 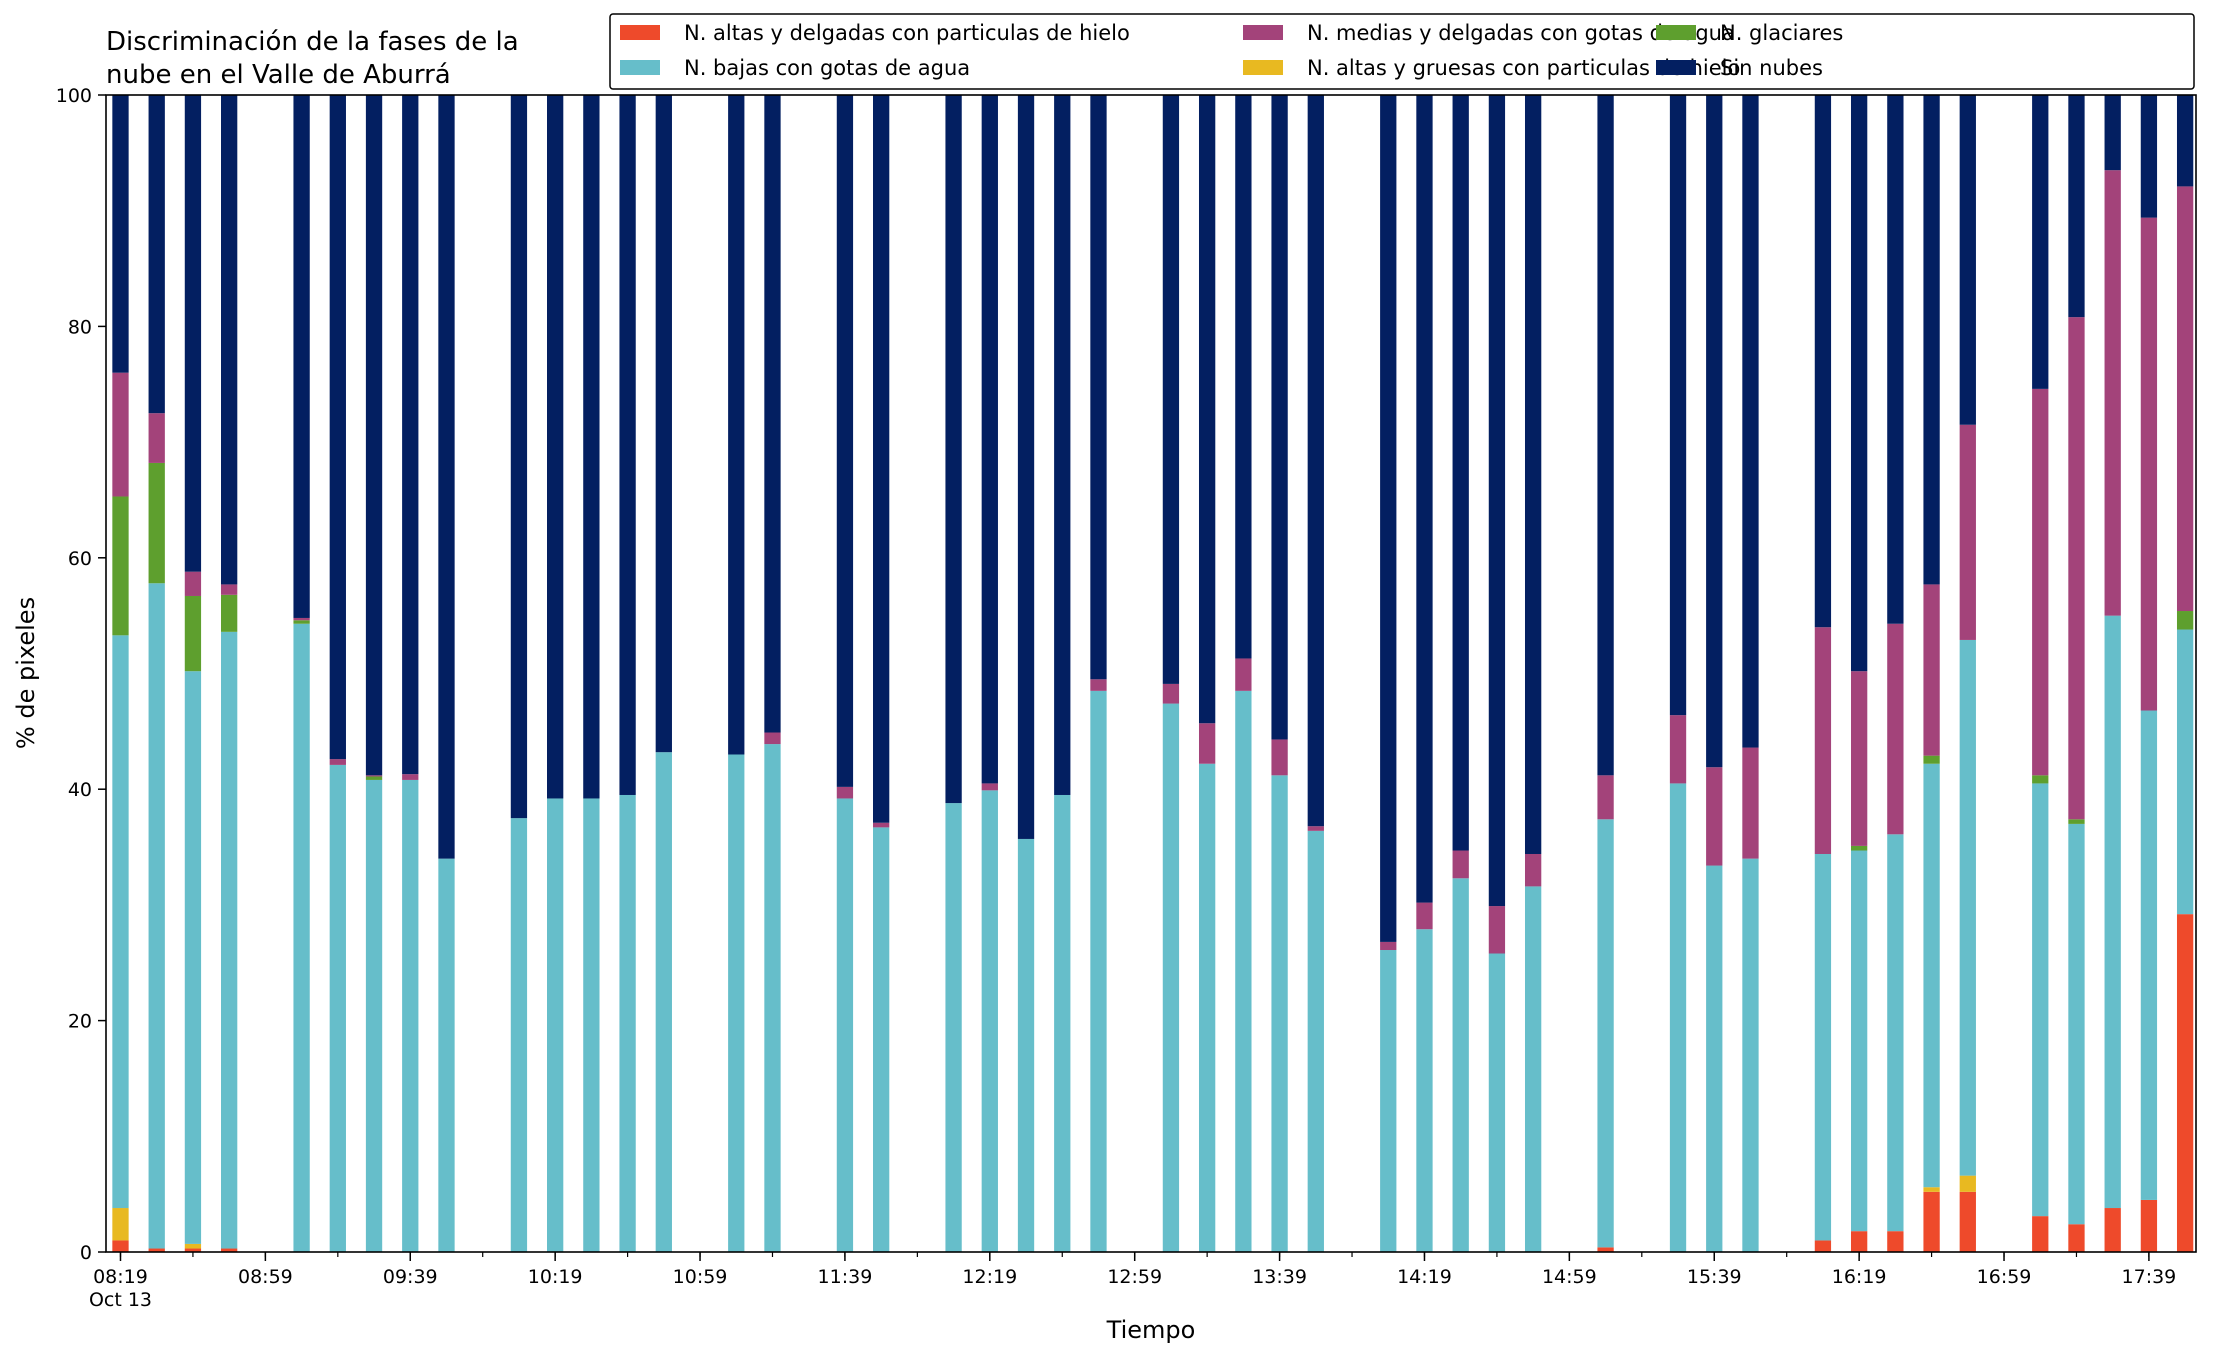 I want to click on x-tick-label: 12:19, so click(x=989, y=1277).